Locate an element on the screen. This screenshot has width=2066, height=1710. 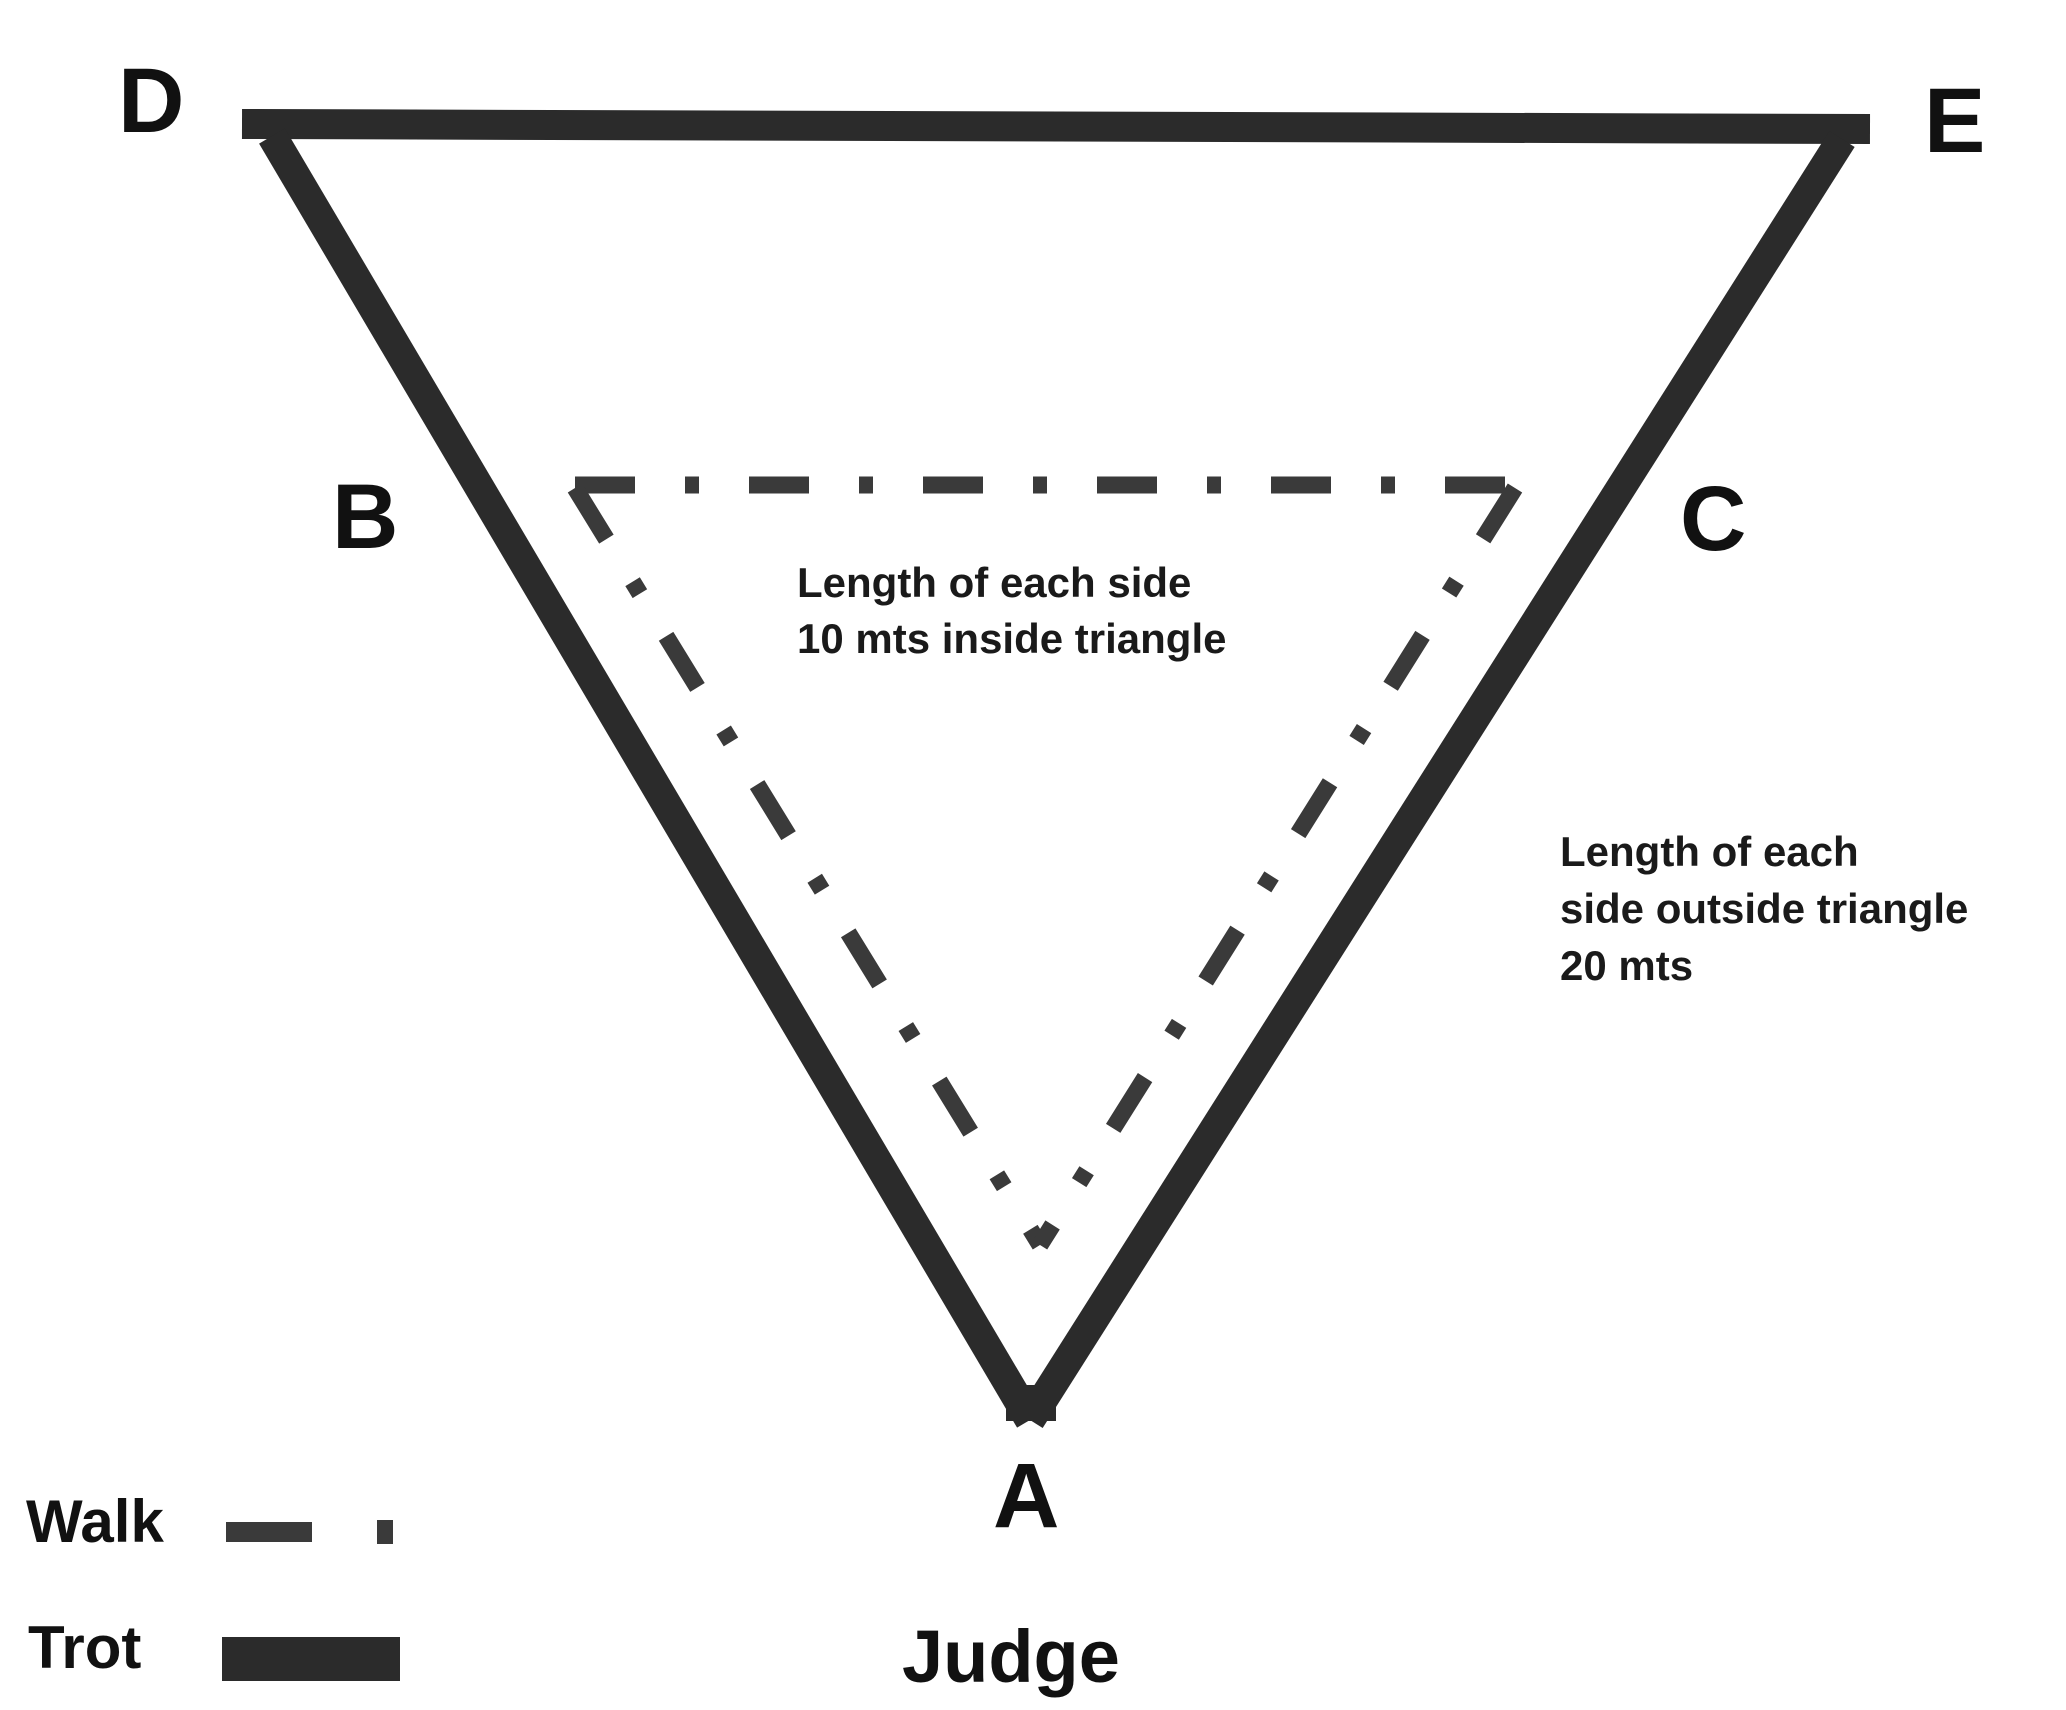
legend: Walk Trot is located at coordinates (213, 1584).